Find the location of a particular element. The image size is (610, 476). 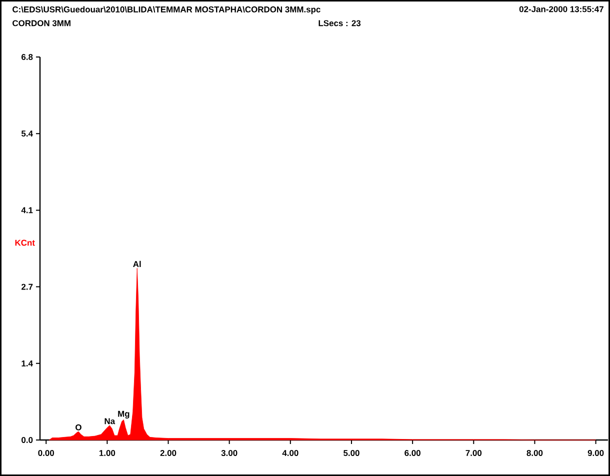

annotation: Al is located at coordinates (137, 264).